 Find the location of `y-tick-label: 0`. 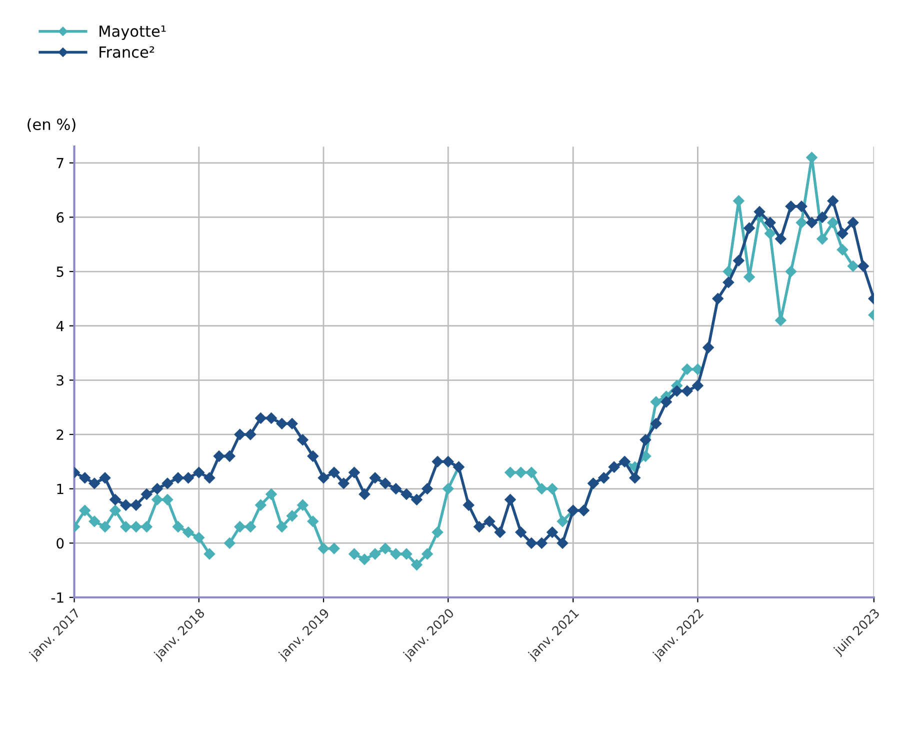

y-tick-label: 0 is located at coordinates (60, 543).